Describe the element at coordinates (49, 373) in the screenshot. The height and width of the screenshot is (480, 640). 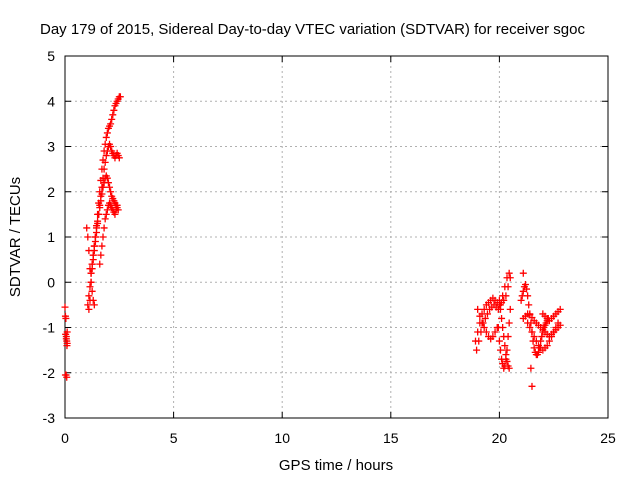
I see `y-tick-label: -2` at that location.